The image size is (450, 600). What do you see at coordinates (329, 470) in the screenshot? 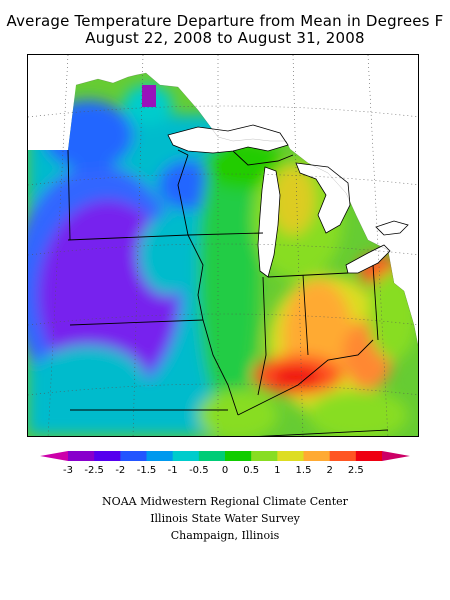
I see `legend-tick-label: 2` at bounding box center [329, 470].